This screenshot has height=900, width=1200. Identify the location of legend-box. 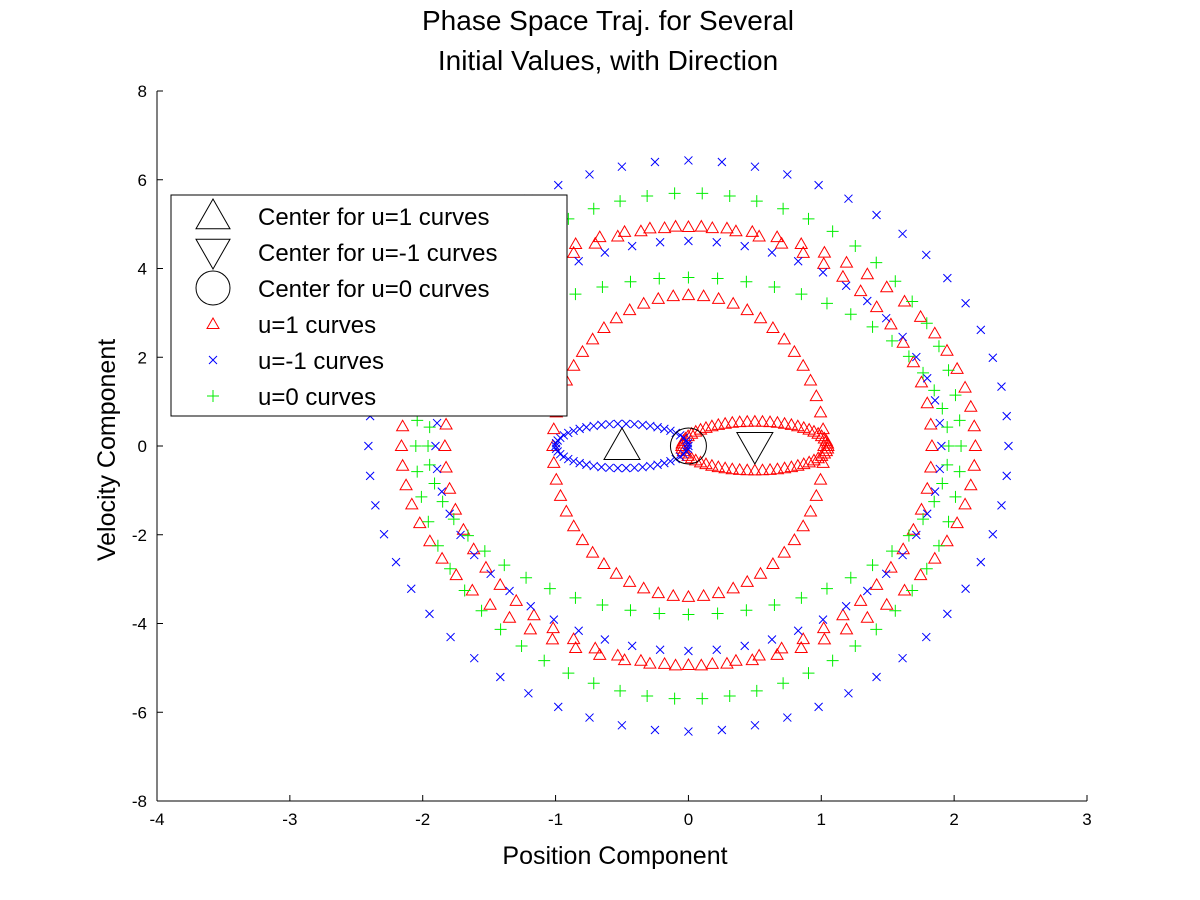
(369, 305).